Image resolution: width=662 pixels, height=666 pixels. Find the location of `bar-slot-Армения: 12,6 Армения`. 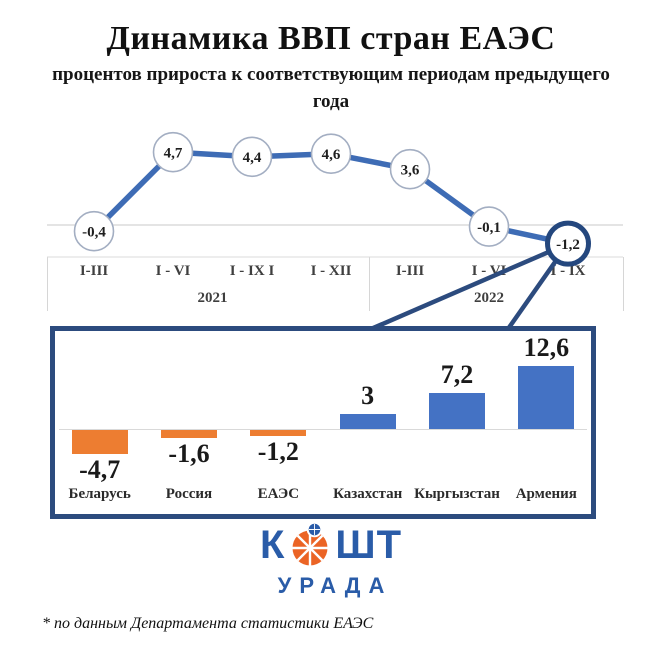

bar-slot-Армения: 12,6 Армения is located at coordinates (546, 422).